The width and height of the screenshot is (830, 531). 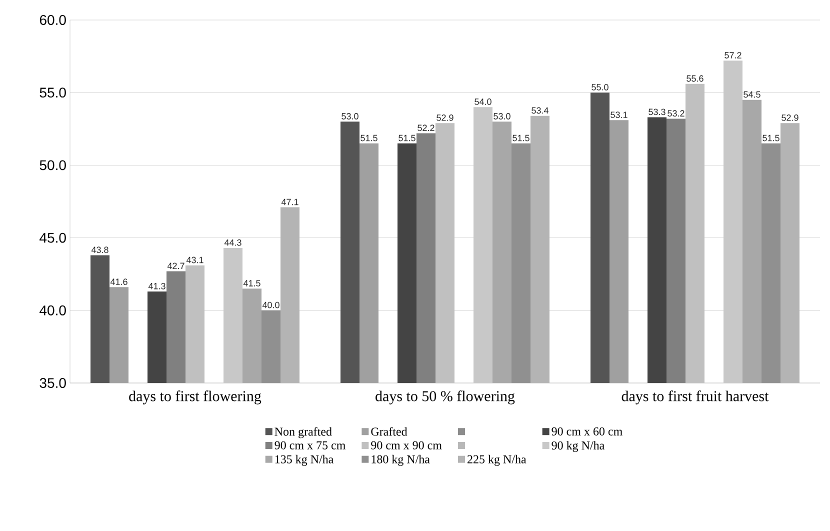 I want to click on legend-label: 90 cm x 60 cm, so click(x=587, y=431).